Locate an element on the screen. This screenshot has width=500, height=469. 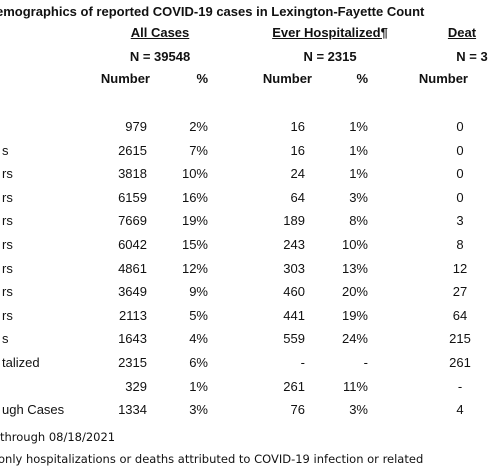
table-cell: 7% is located at coordinates (198, 150).